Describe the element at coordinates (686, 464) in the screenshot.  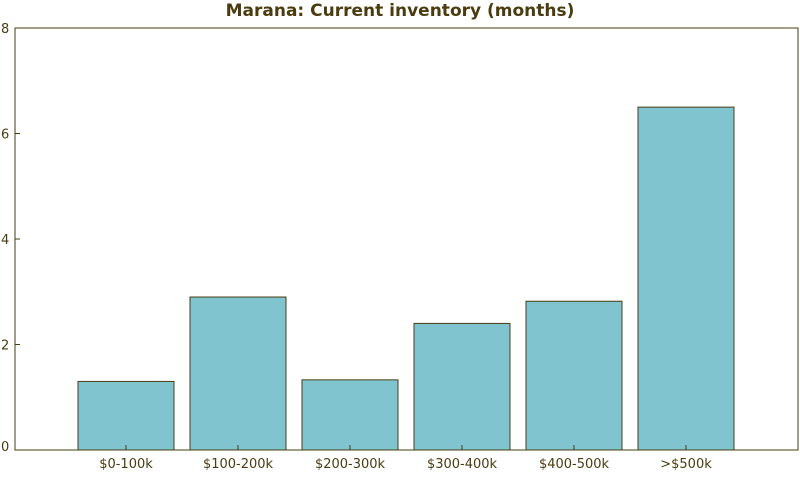
I see `x-tick-label: >$500k` at that location.